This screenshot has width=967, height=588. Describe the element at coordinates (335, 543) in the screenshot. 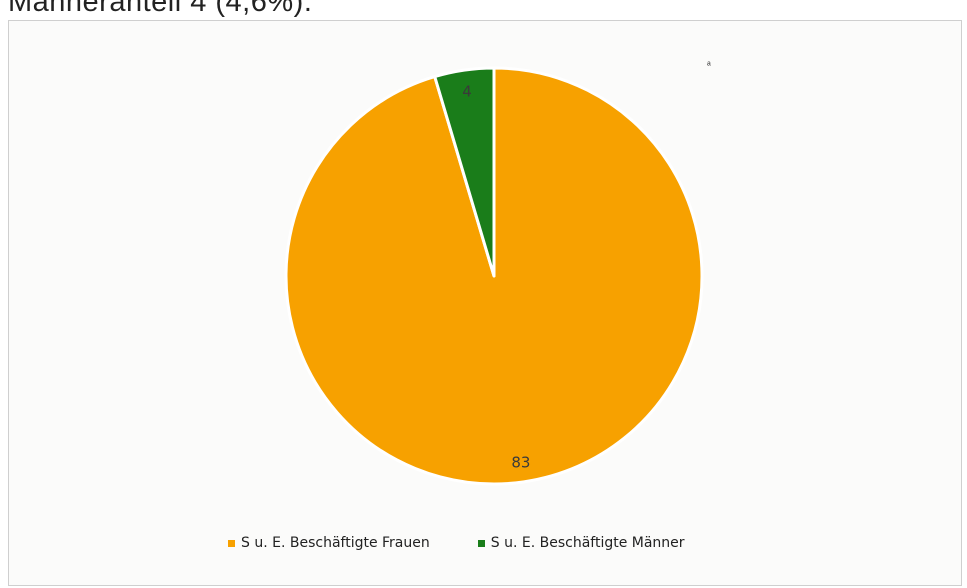

I see `legend-label-frauen: S u. E. Beschäftigte Frauen` at that location.